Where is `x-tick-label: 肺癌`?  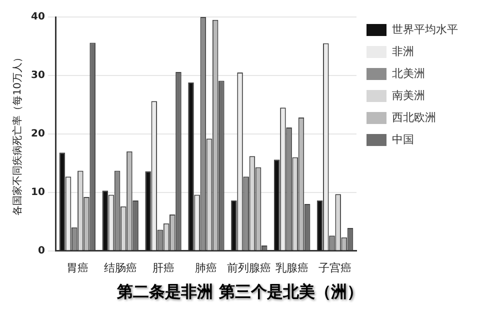 x-tick-label: 肺癌 is located at coordinates (206, 267).